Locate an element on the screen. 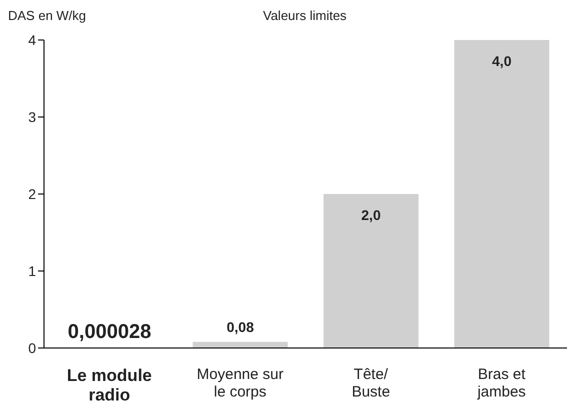  y-axis-title: DAS en W/kg is located at coordinates (47, 15).